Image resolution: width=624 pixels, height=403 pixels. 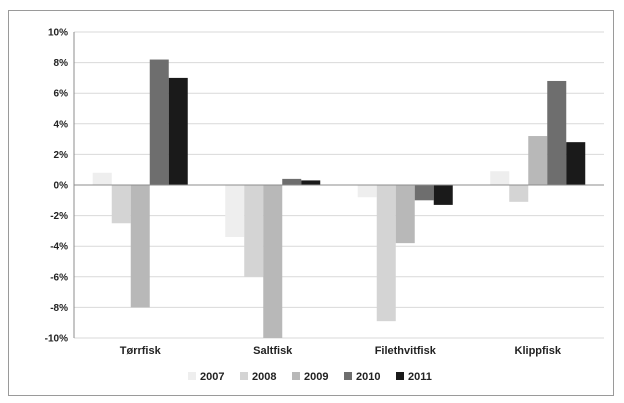 What do you see at coordinates (59, 247) in the screenshot?
I see `y-tick-label: -4%` at bounding box center [59, 247].